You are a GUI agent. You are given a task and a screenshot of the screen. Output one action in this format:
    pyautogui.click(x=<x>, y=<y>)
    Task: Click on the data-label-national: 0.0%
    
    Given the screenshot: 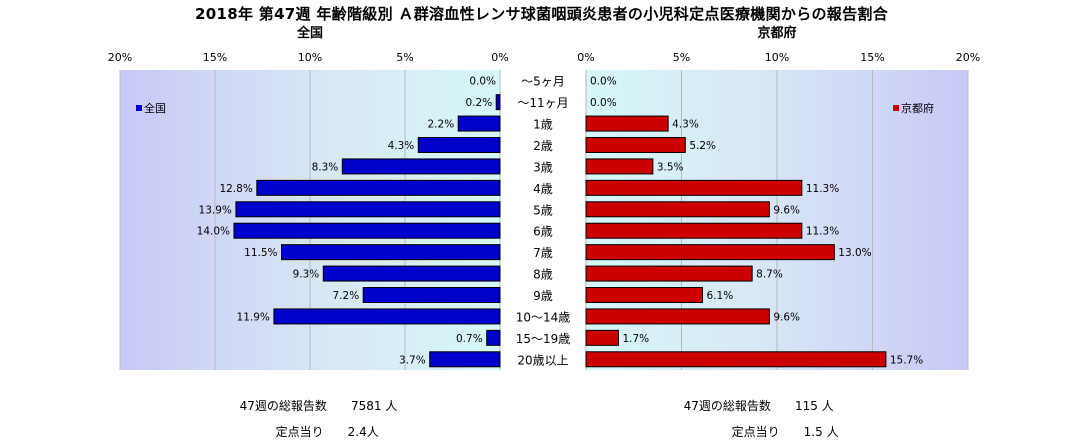 What is the action you would take?
    pyautogui.click(x=482, y=82)
    